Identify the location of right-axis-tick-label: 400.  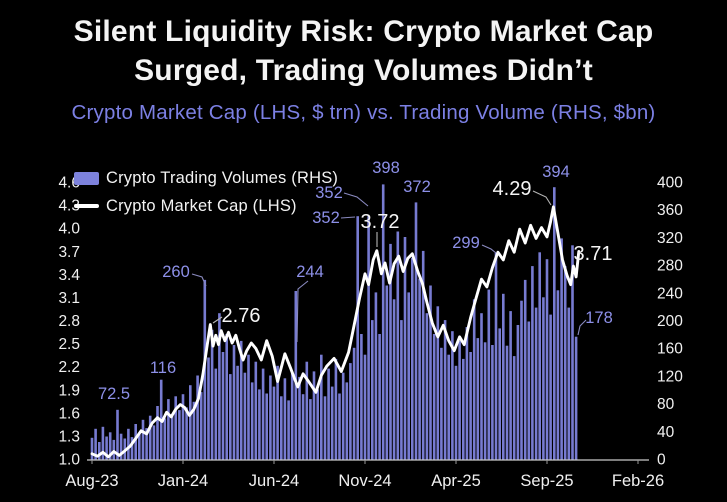
(670, 183).